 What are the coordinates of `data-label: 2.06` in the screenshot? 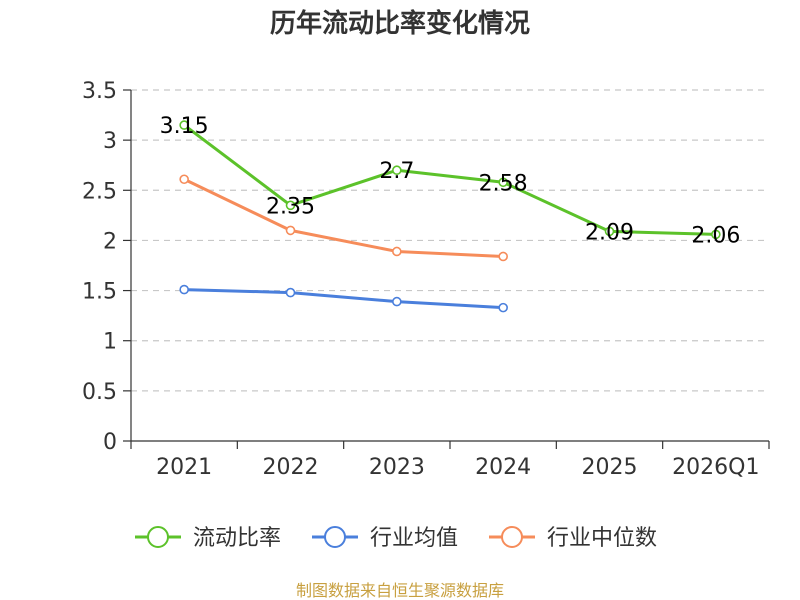 It's located at (715, 235).